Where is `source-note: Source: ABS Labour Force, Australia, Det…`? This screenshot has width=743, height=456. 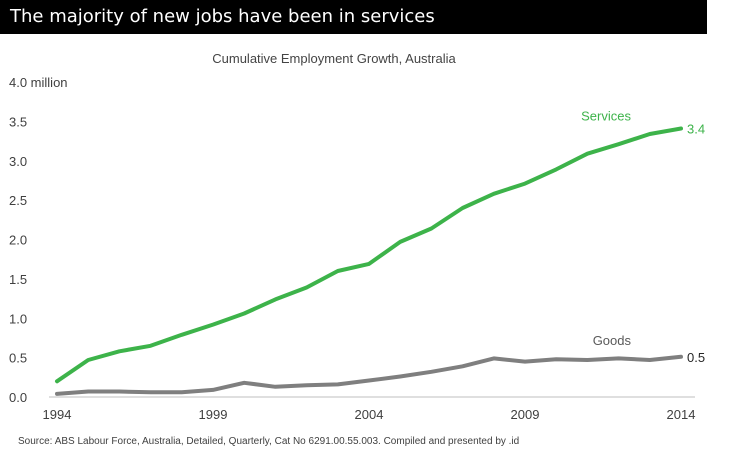 source-note: Source: ABS Labour Force, Australia, Det… is located at coordinates (268, 441).